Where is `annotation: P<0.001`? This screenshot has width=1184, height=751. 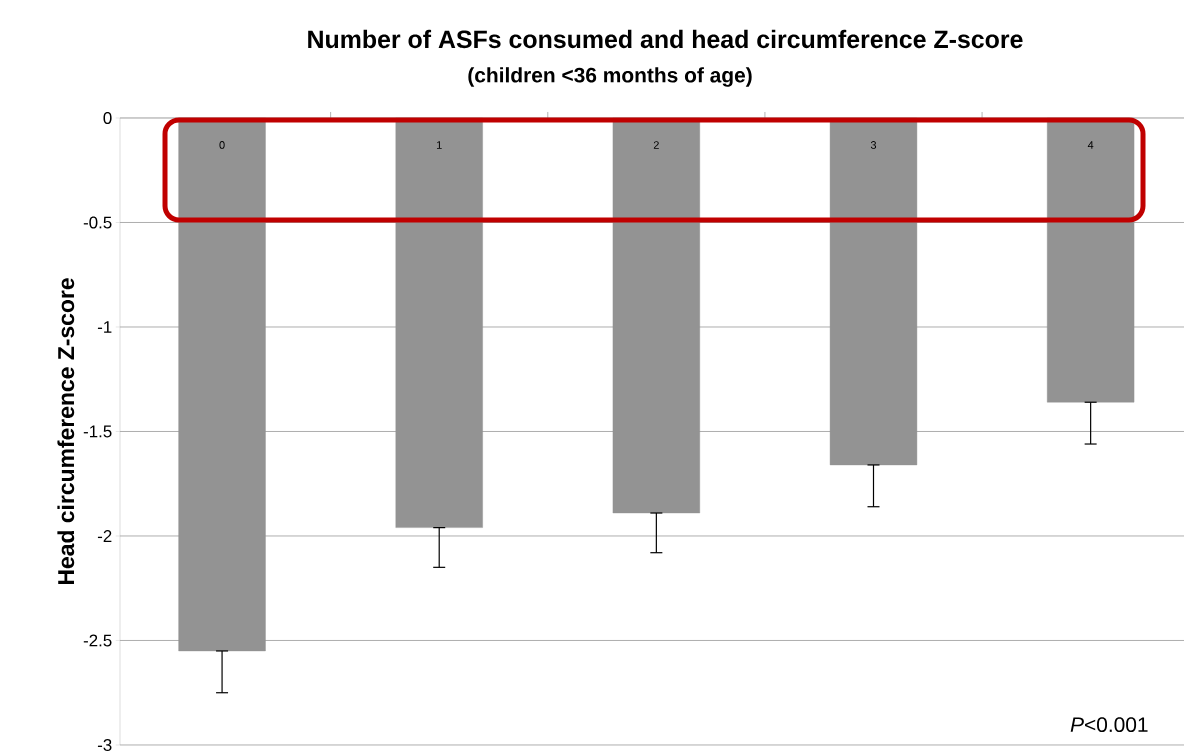 annotation: P<0.001 is located at coordinates (1109, 725).